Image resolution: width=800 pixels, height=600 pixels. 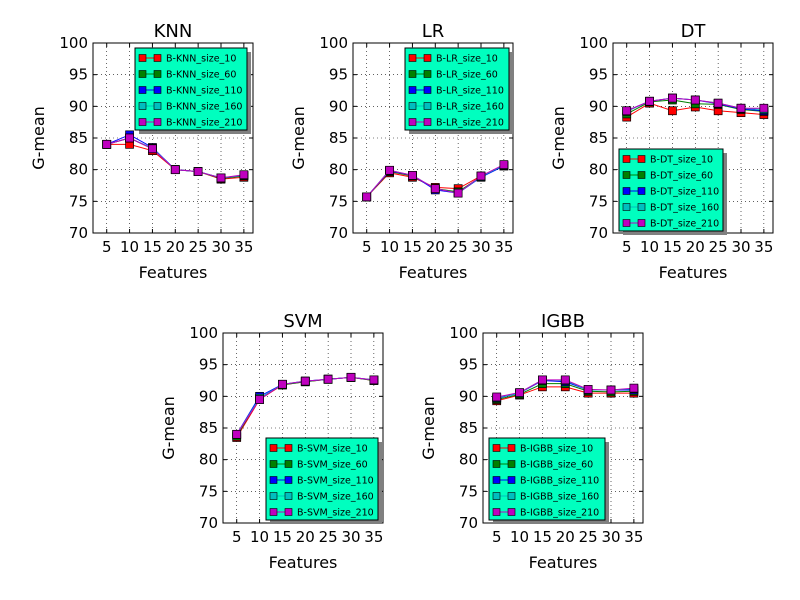 I want to click on legend-label: B-KNN_size_110, so click(x=204, y=91).